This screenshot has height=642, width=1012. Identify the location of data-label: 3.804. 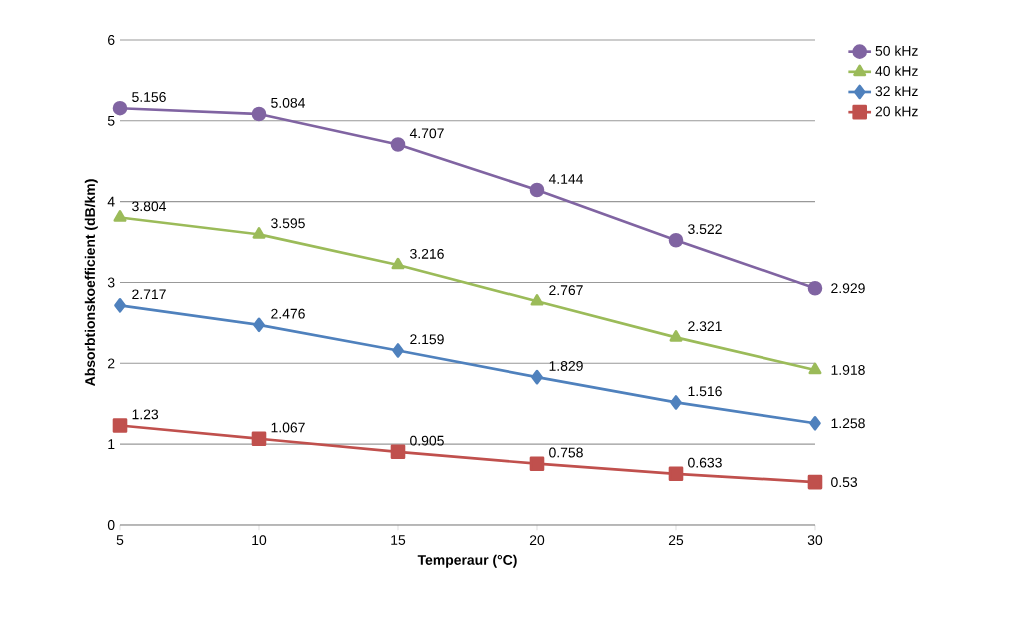
(149, 206).